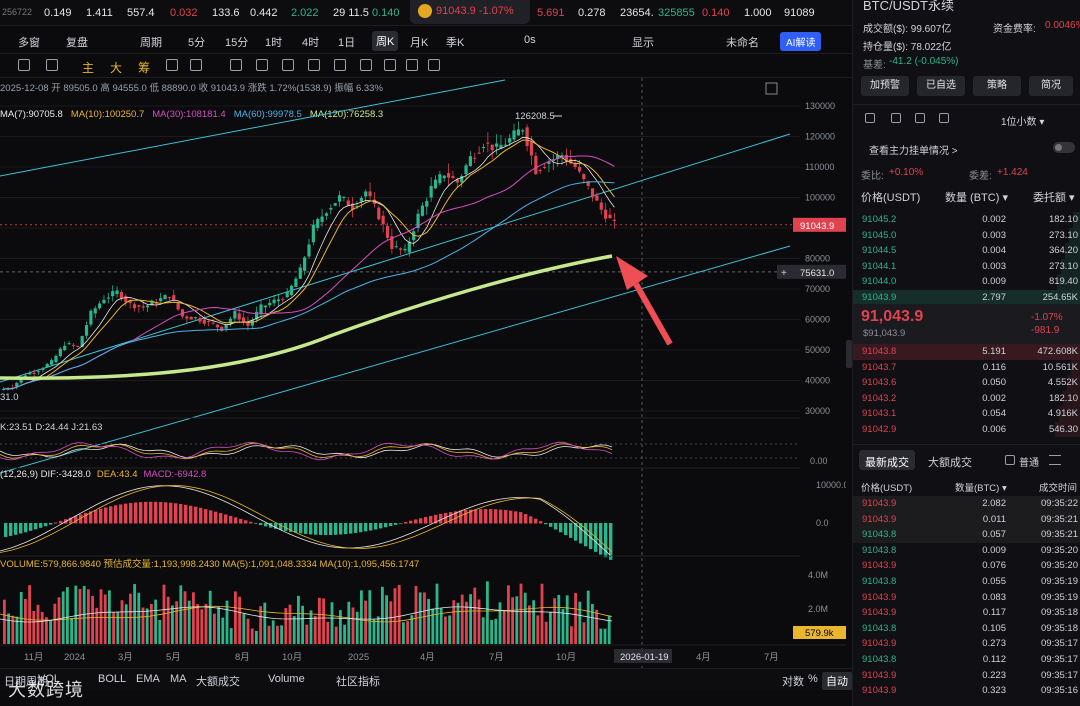 The image size is (1080, 706). Describe the element at coordinates (966, 235) in the screenshot. I see `ask-row: 91045.0 0.003 273.10` at that location.